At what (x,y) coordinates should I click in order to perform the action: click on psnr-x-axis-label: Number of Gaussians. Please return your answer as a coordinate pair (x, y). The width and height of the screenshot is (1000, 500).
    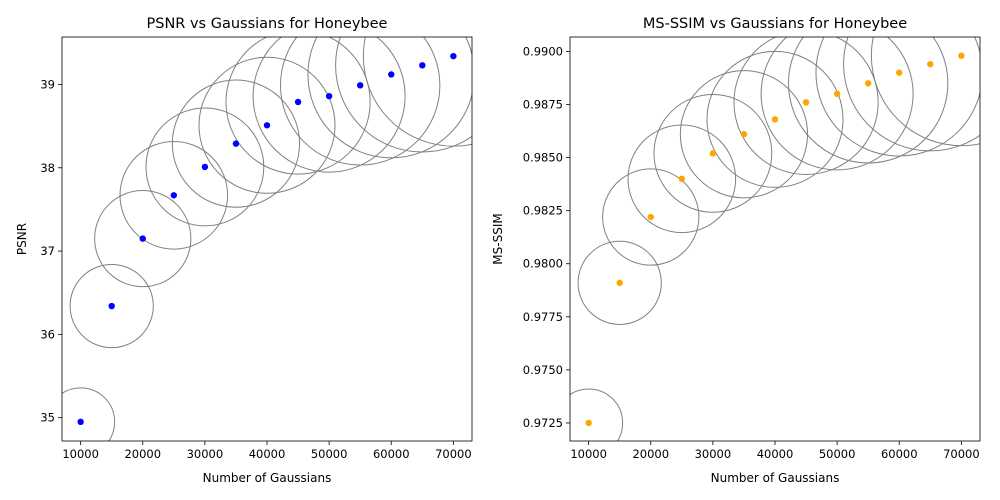
    Looking at the image, I should click on (267, 478).